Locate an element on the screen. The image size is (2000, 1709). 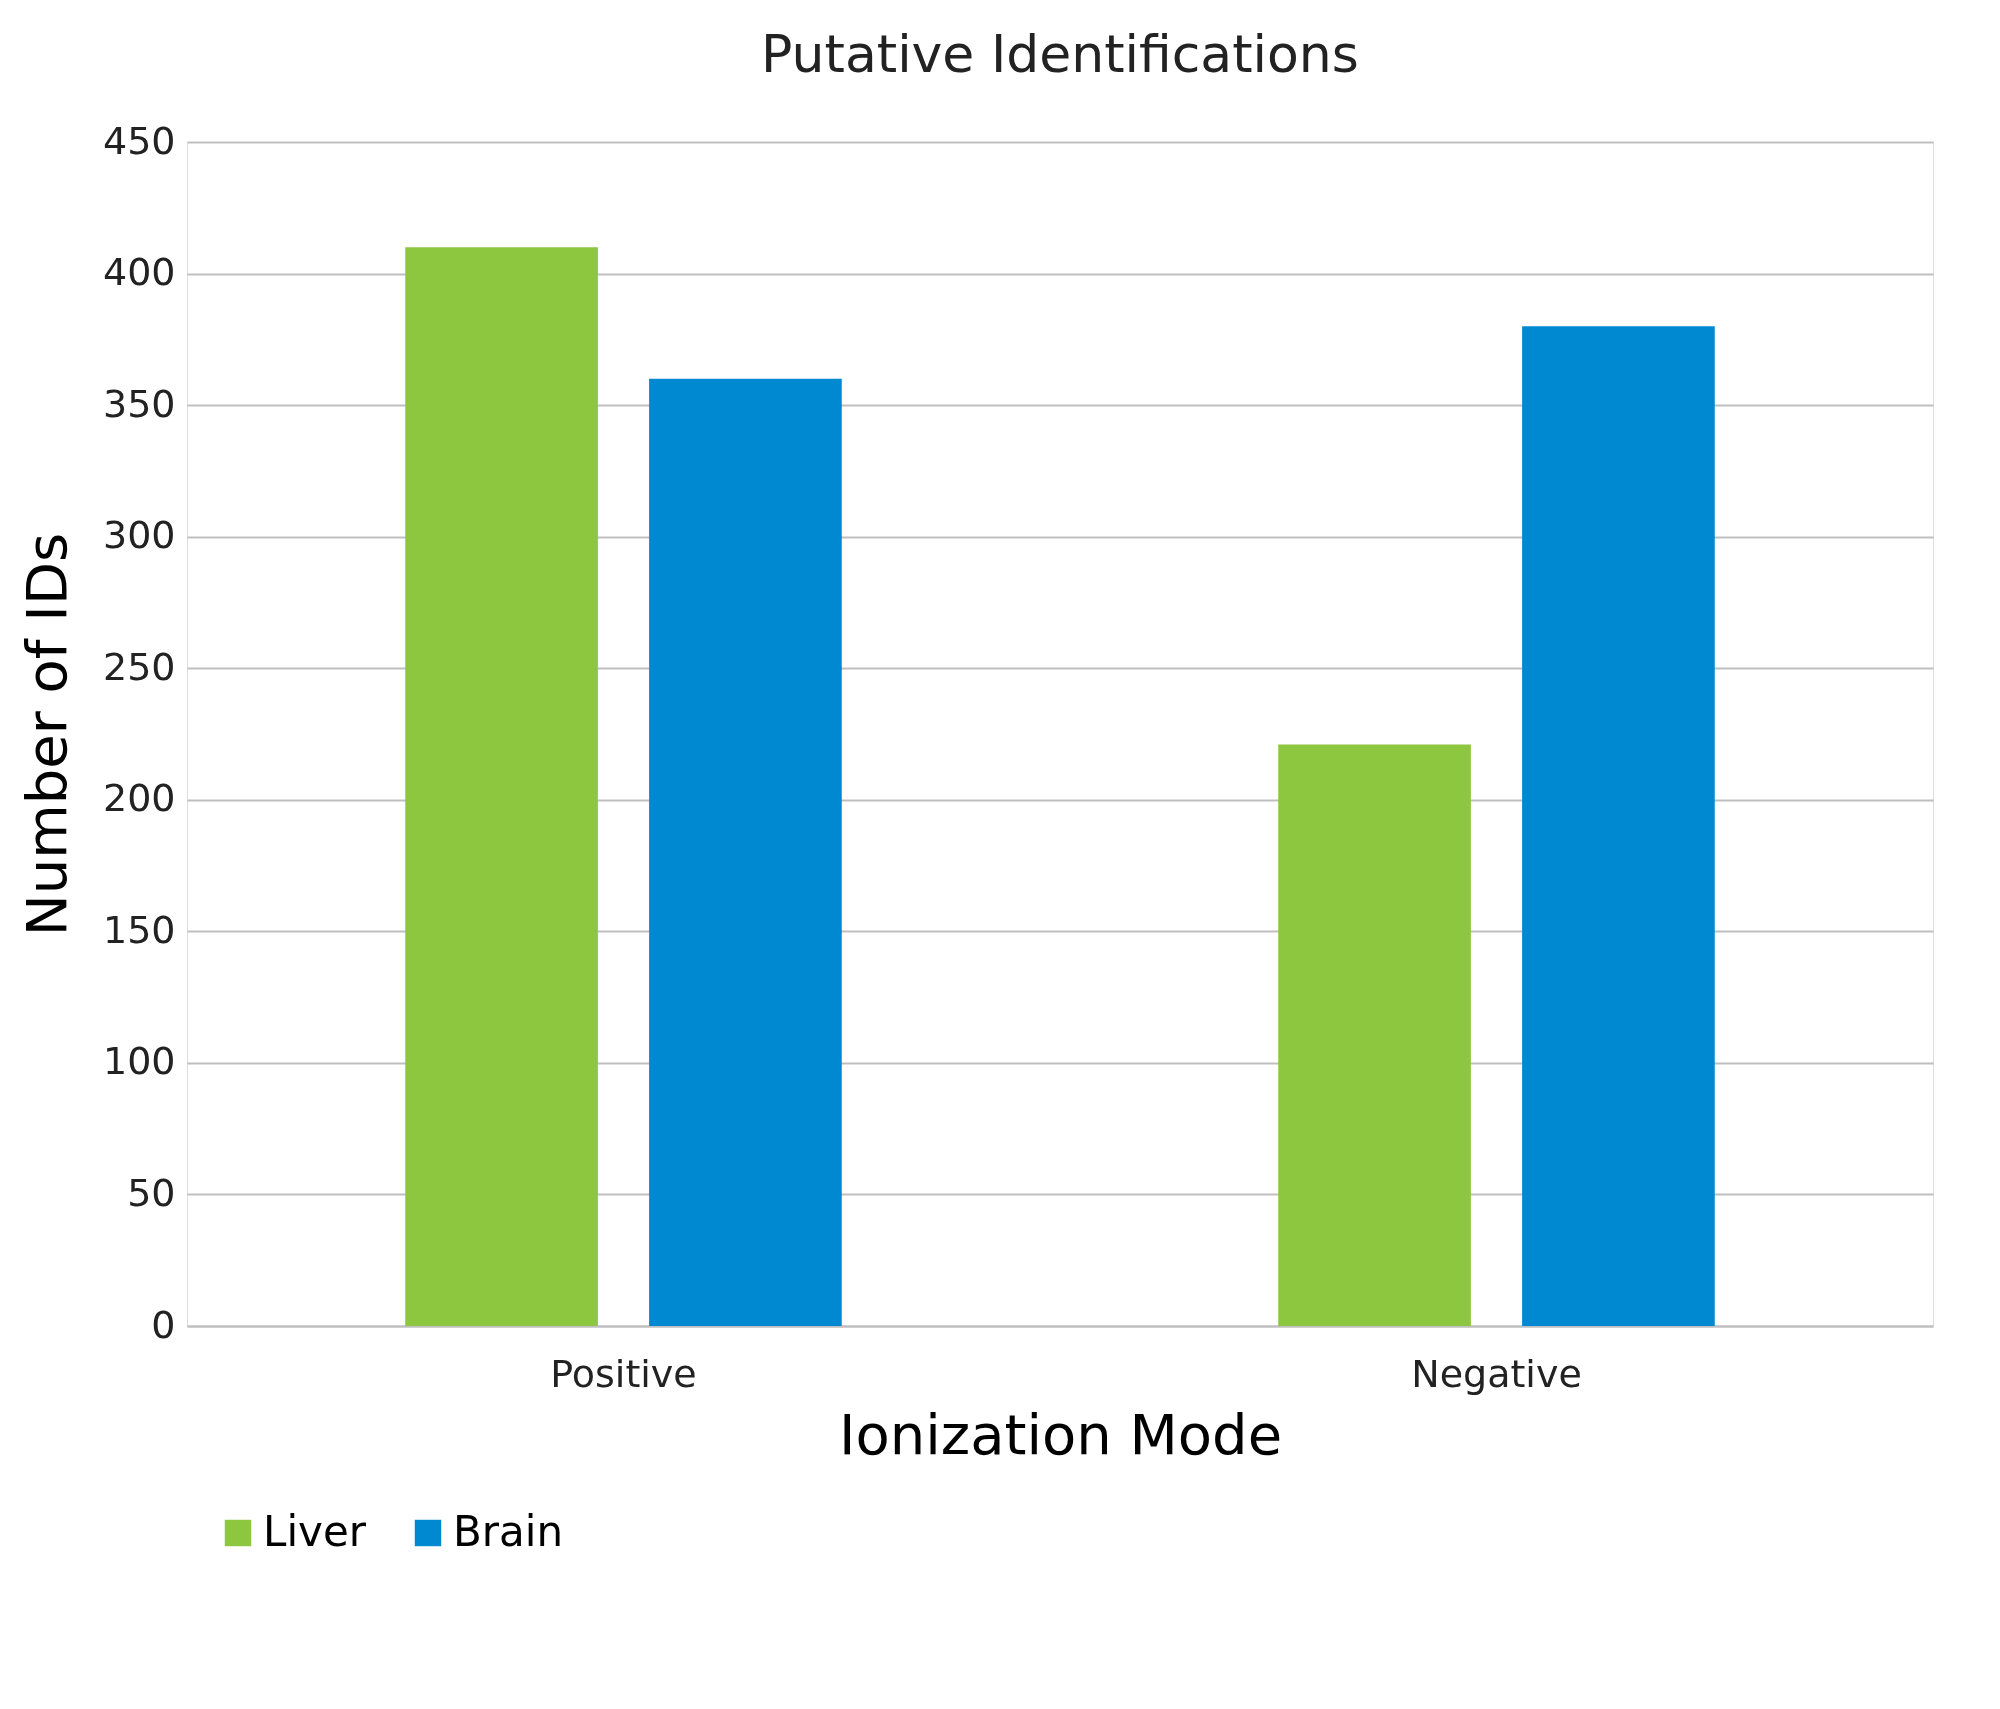
y-tick-label: 100 is located at coordinates (139, 1061).